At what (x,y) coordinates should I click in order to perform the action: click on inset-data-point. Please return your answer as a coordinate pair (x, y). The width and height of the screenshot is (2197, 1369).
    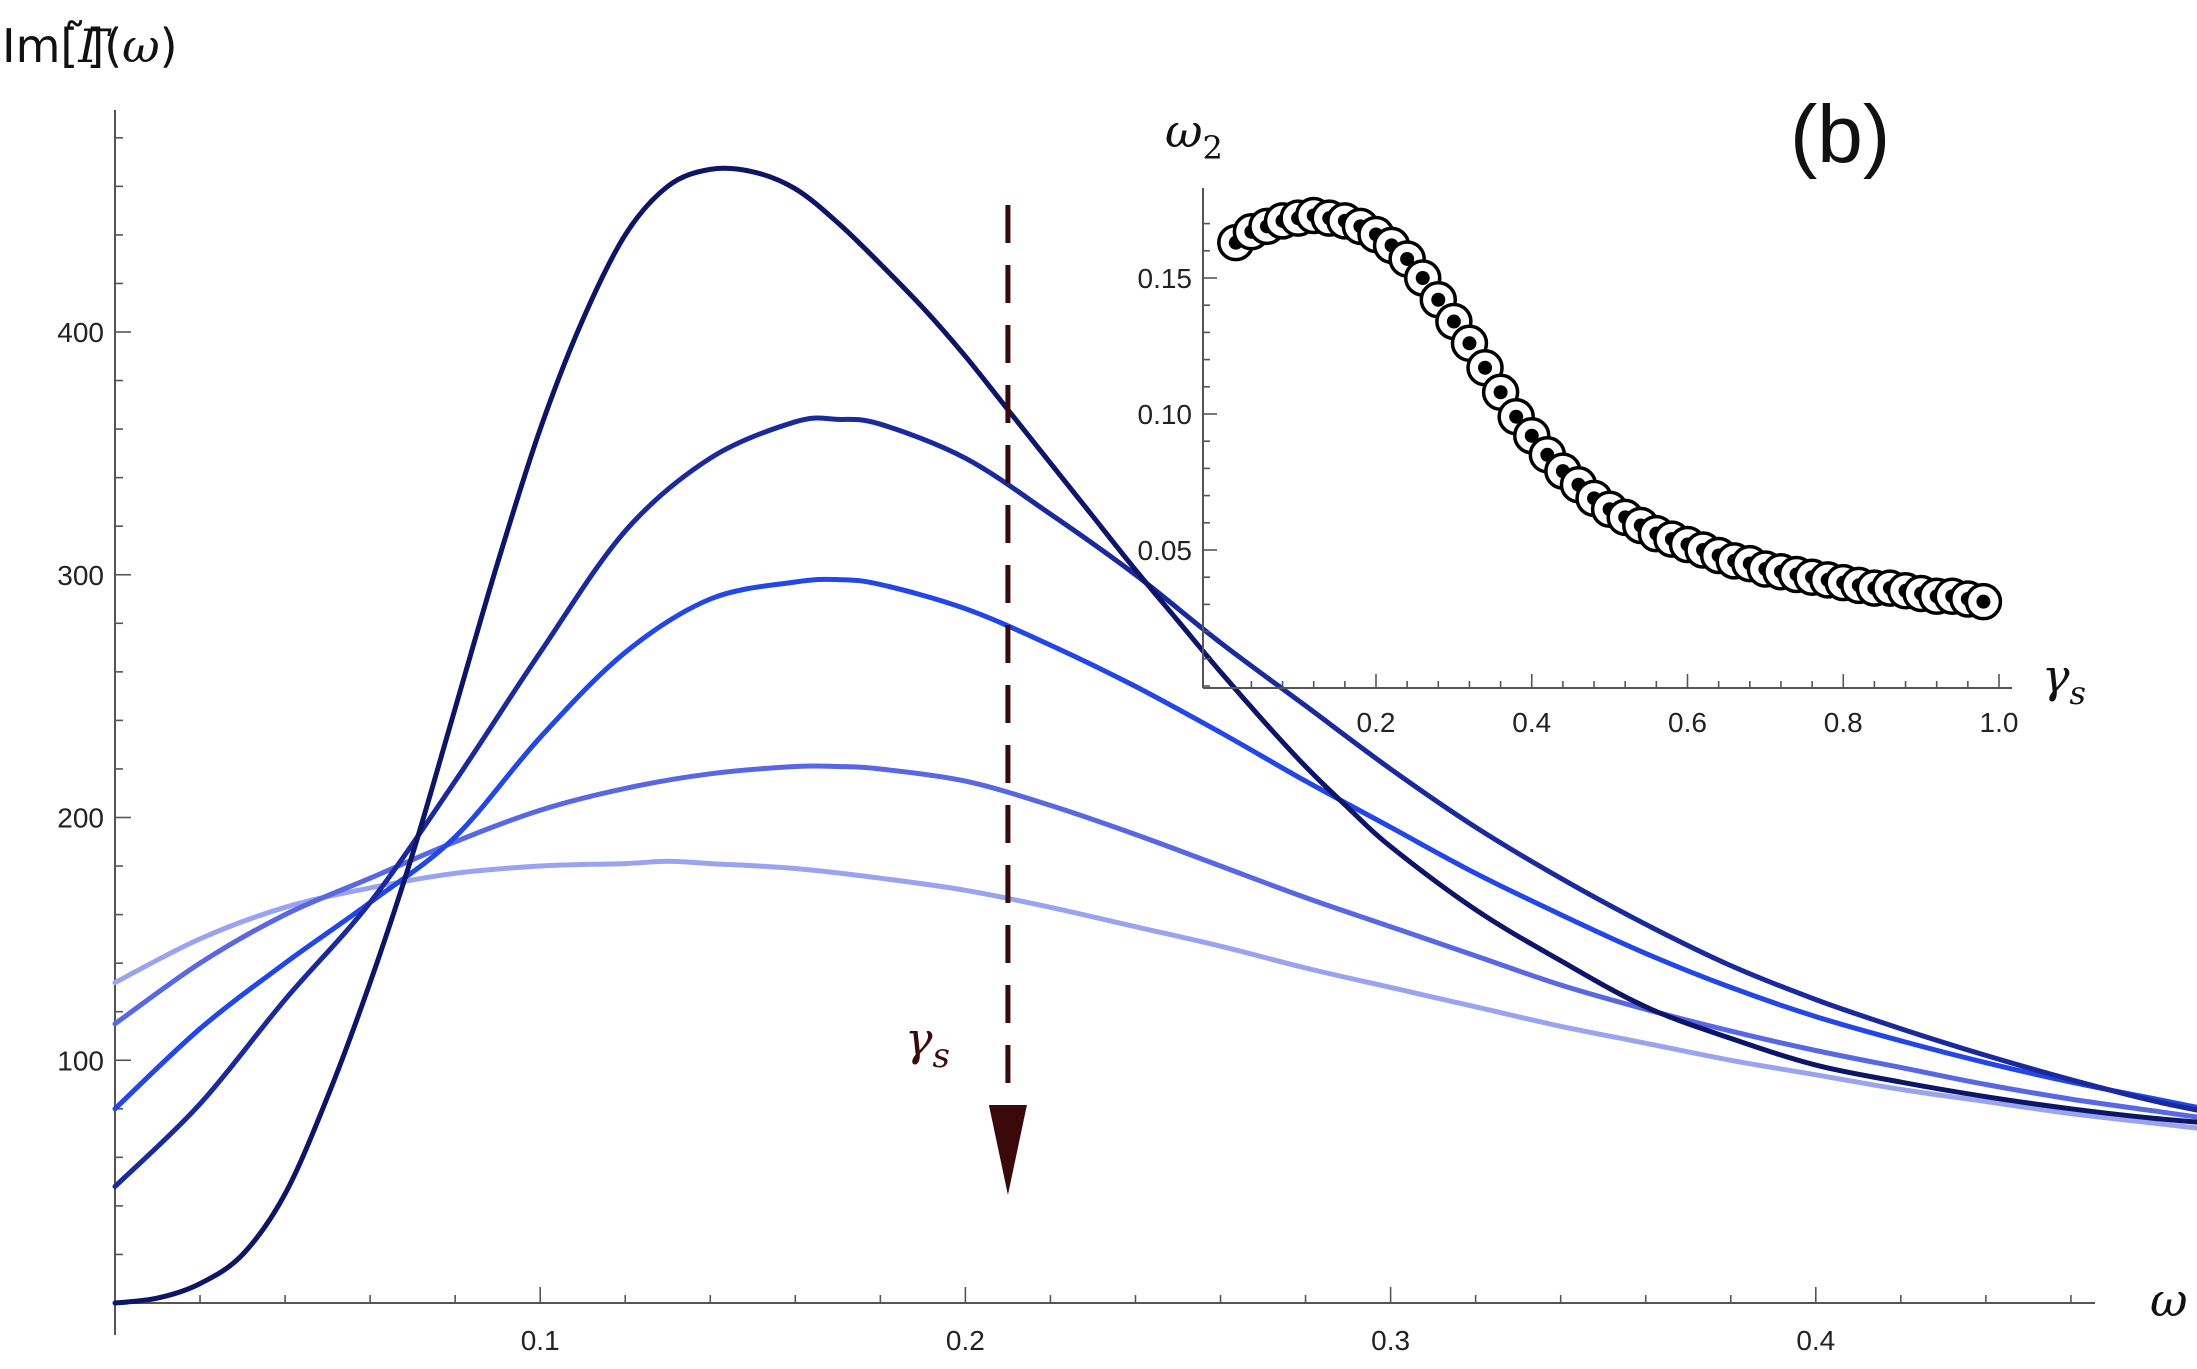
    Looking at the image, I should click on (1983, 601).